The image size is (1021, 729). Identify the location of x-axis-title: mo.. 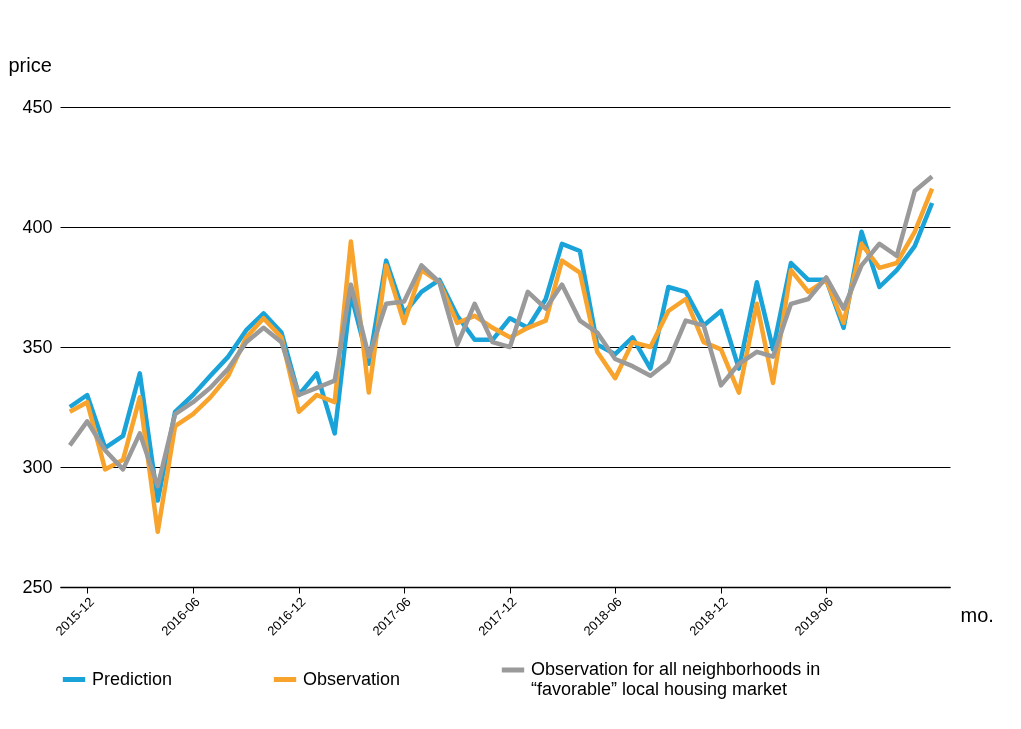
(977, 614).